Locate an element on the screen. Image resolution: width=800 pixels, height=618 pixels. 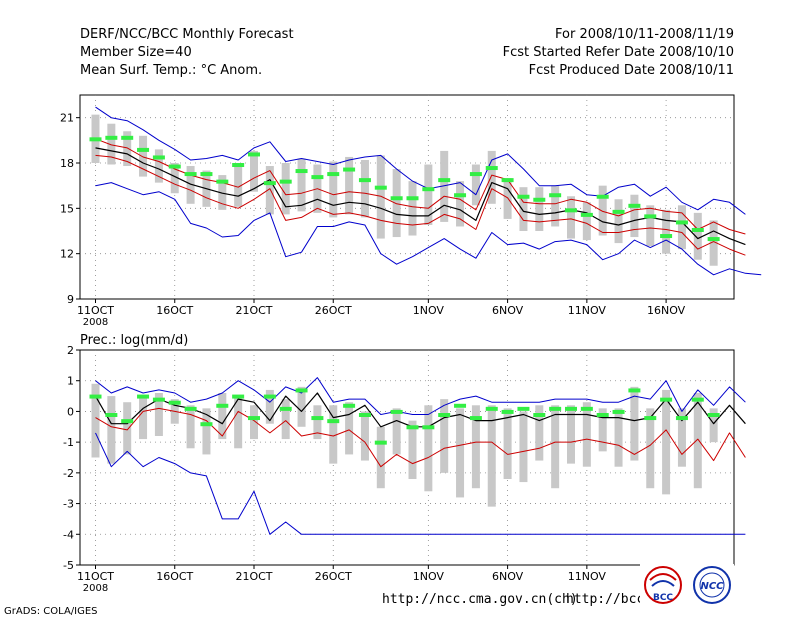
temp-xtick-label: 6NOV is located at coordinates (508, 310).